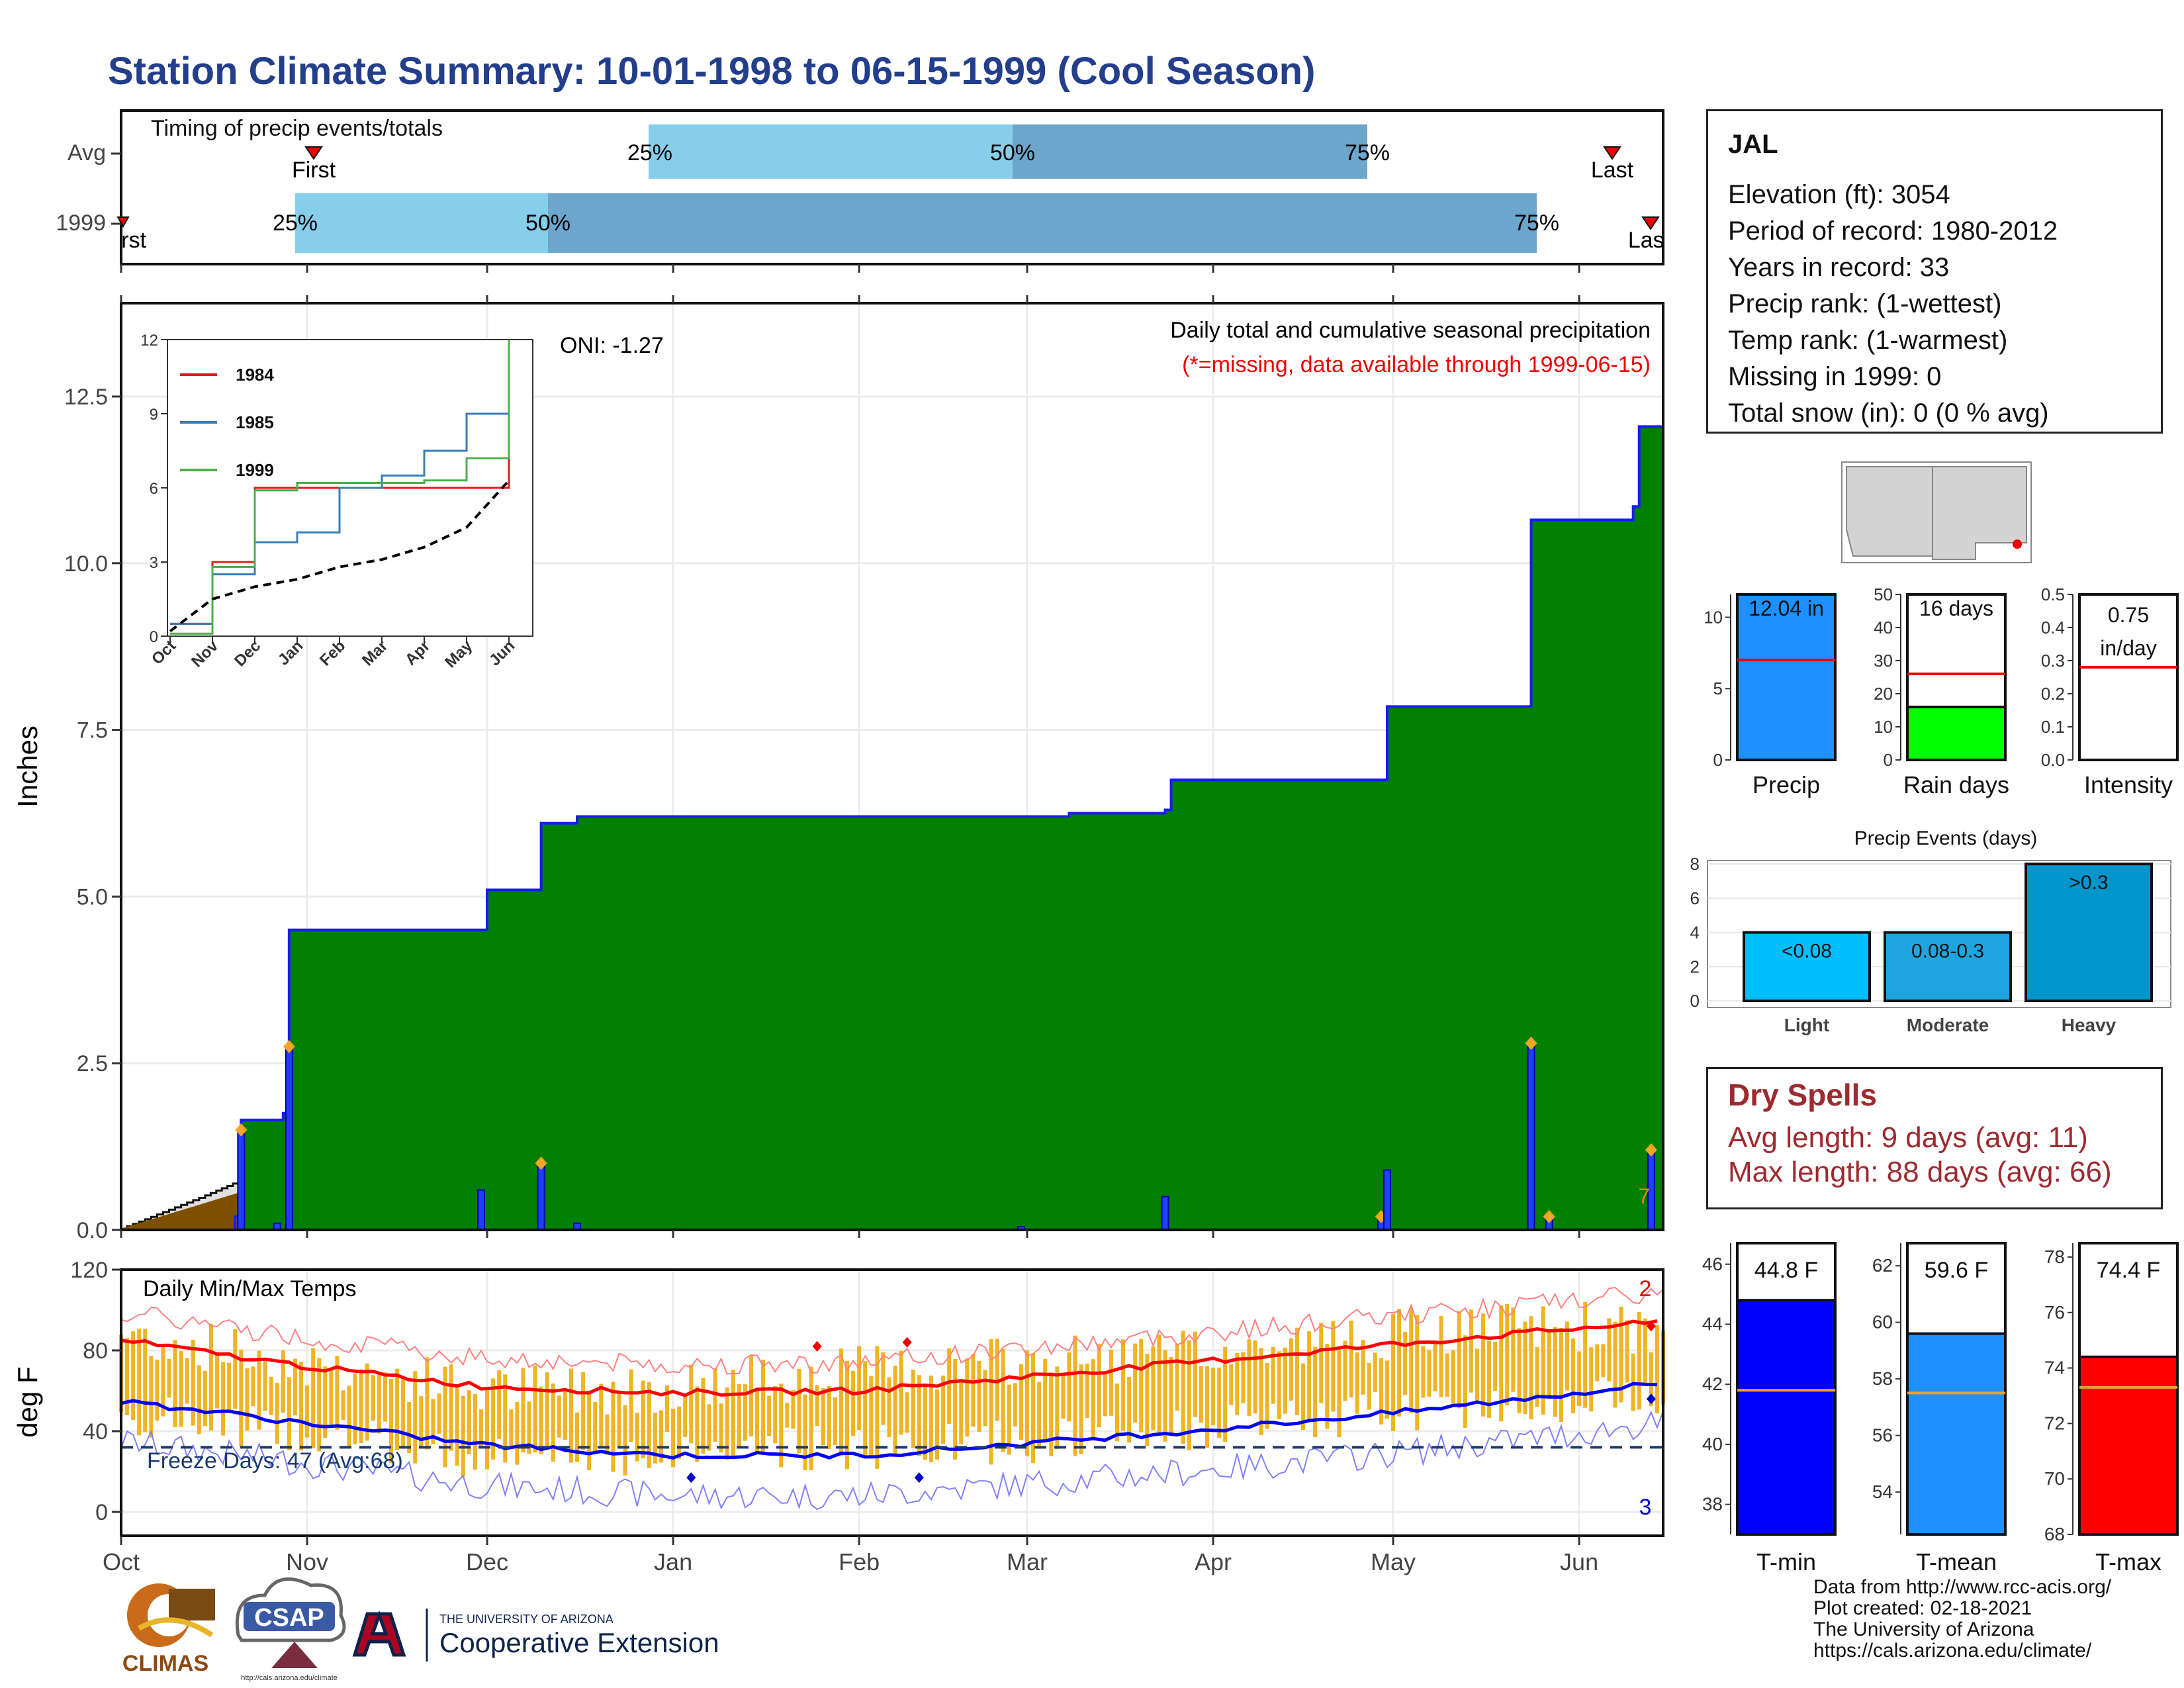  What do you see at coordinates (1908, 1137) in the screenshot?
I see `dry-spells-avg: Avg length: 9 days (avg: 11)` at bounding box center [1908, 1137].